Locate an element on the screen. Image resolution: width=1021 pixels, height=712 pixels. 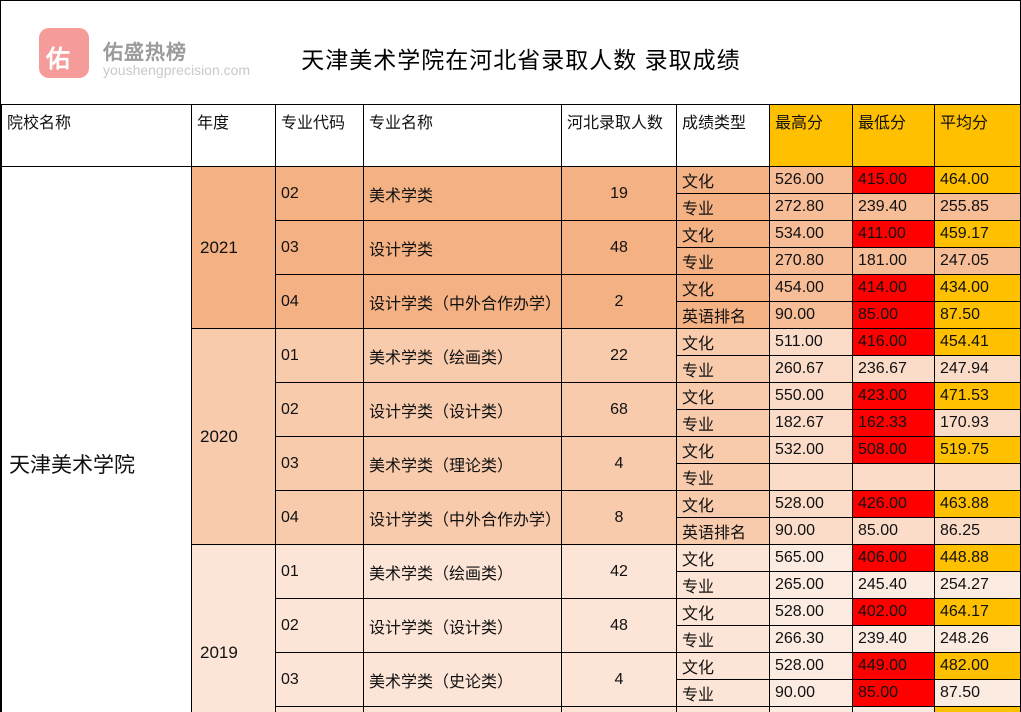
max-score-cell: 272.80 is located at coordinates (811, 207).